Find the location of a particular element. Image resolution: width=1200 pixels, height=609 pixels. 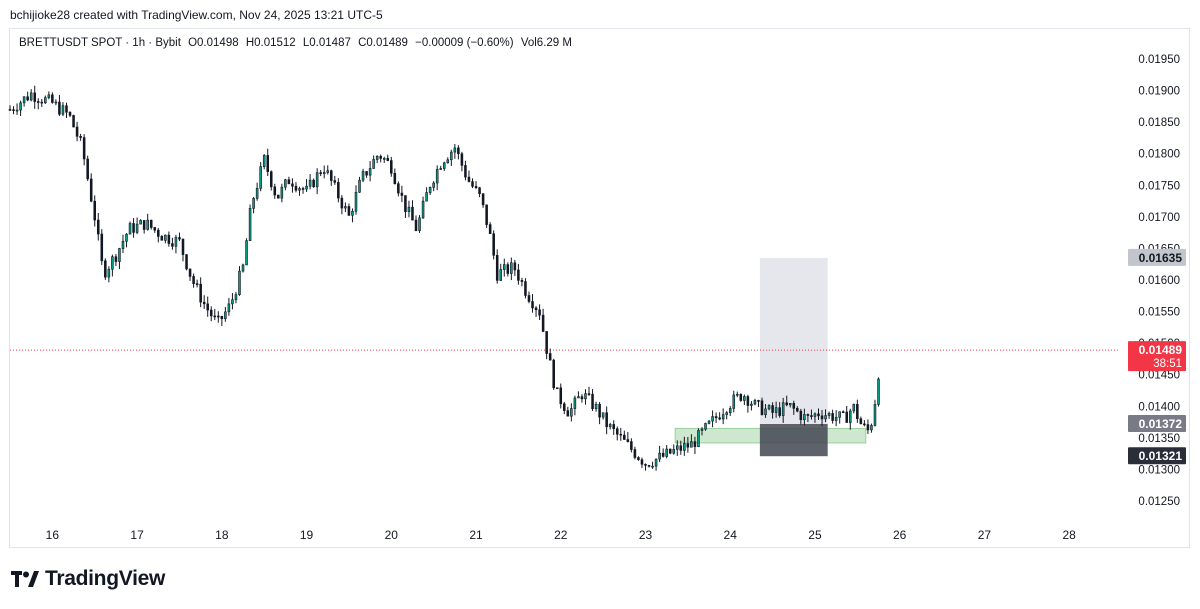

brand-name: TradingView is located at coordinates (105, 578).